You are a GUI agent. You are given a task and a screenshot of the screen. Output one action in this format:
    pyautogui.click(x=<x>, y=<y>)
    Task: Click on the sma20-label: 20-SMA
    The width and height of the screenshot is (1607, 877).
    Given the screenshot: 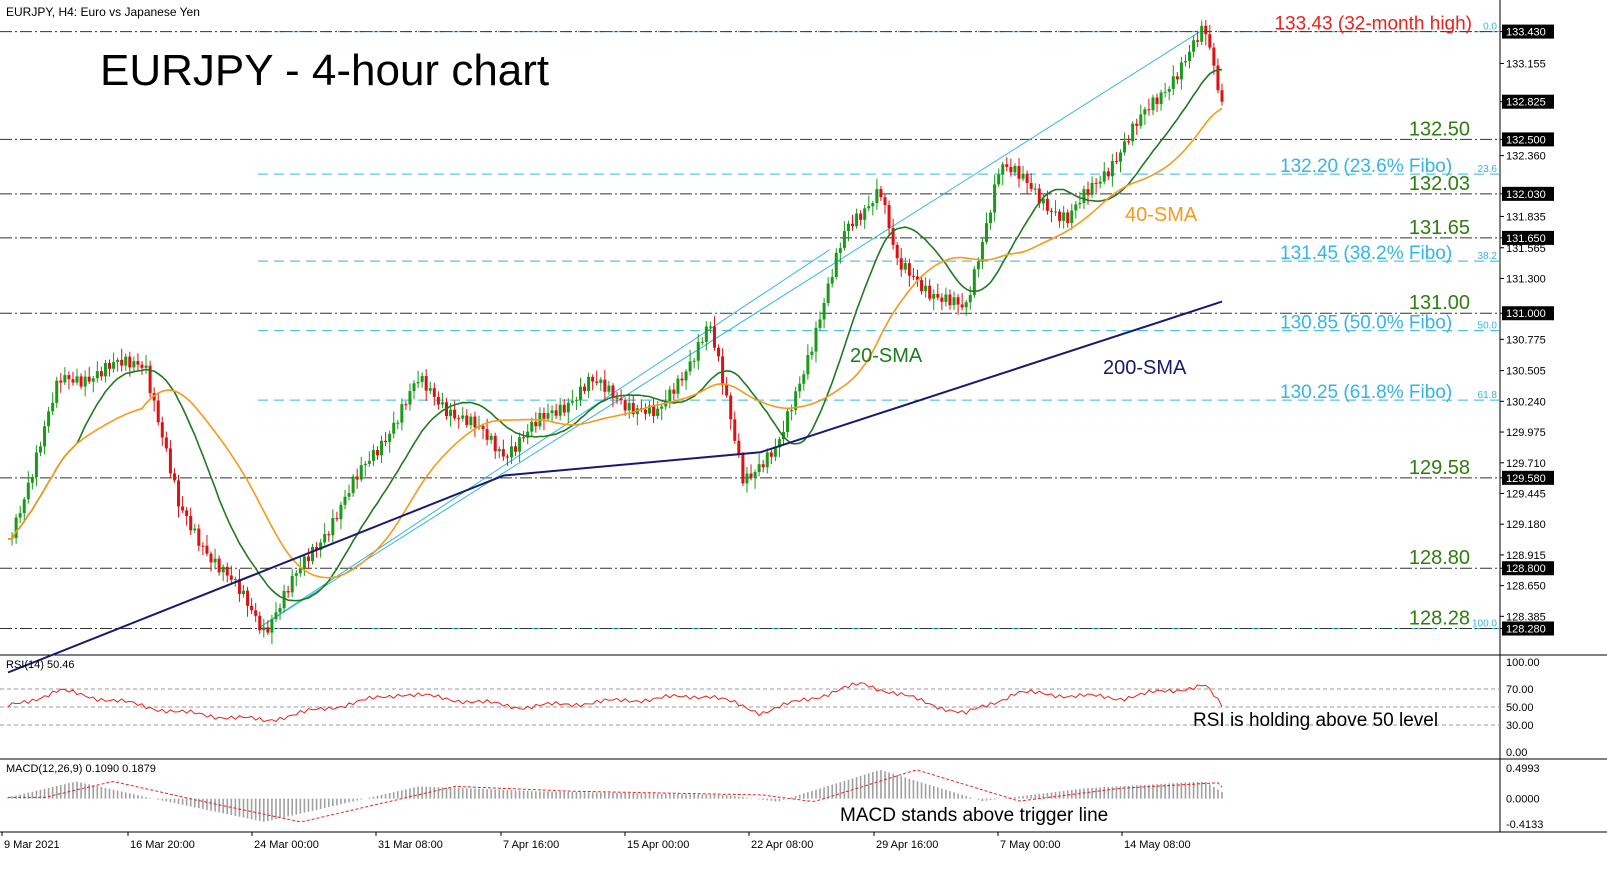 What is the action you would take?
    pyautogui.click(x=886, y=356)
    